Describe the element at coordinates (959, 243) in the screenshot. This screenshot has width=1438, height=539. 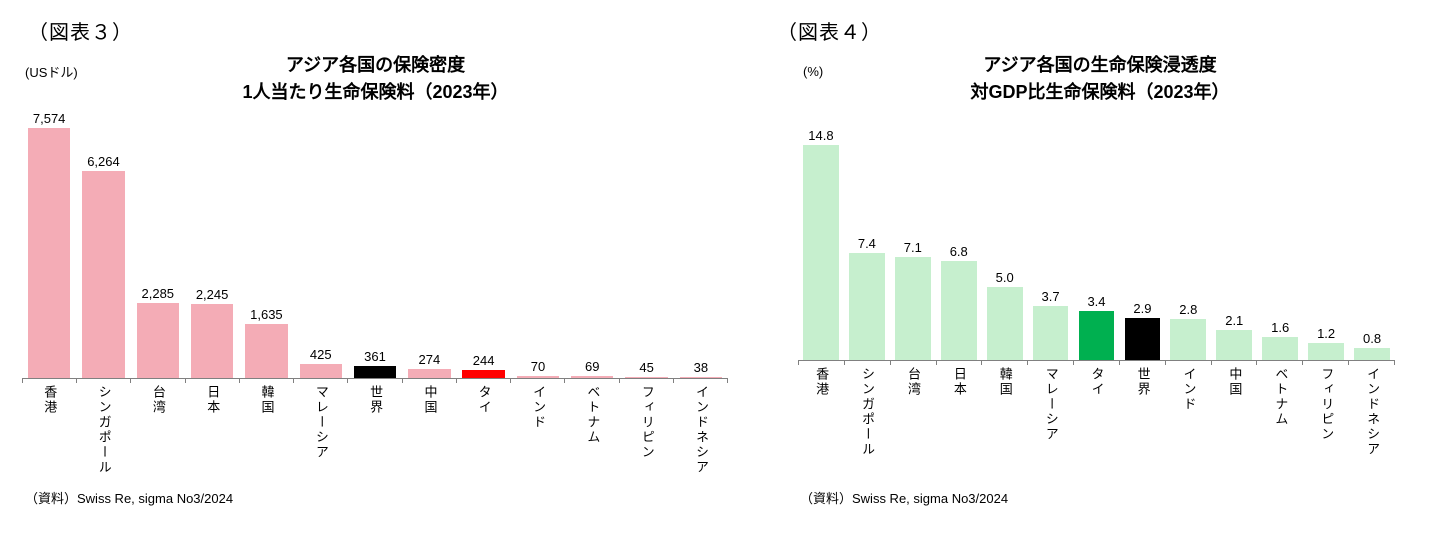
I see `bar-group: 6.8` at that location.